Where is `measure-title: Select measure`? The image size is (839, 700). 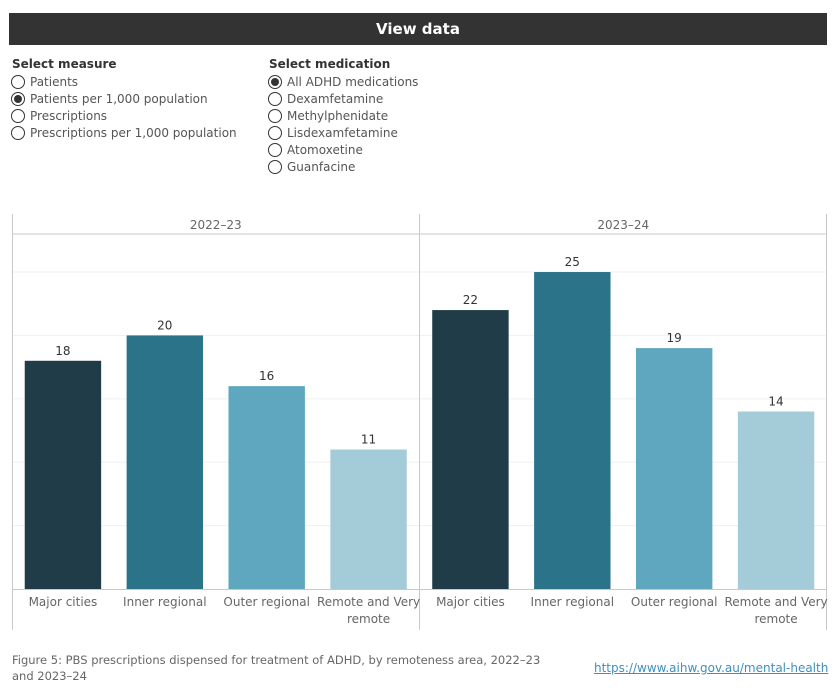 measure-title: Select measure is located at coordinates (64, 64).